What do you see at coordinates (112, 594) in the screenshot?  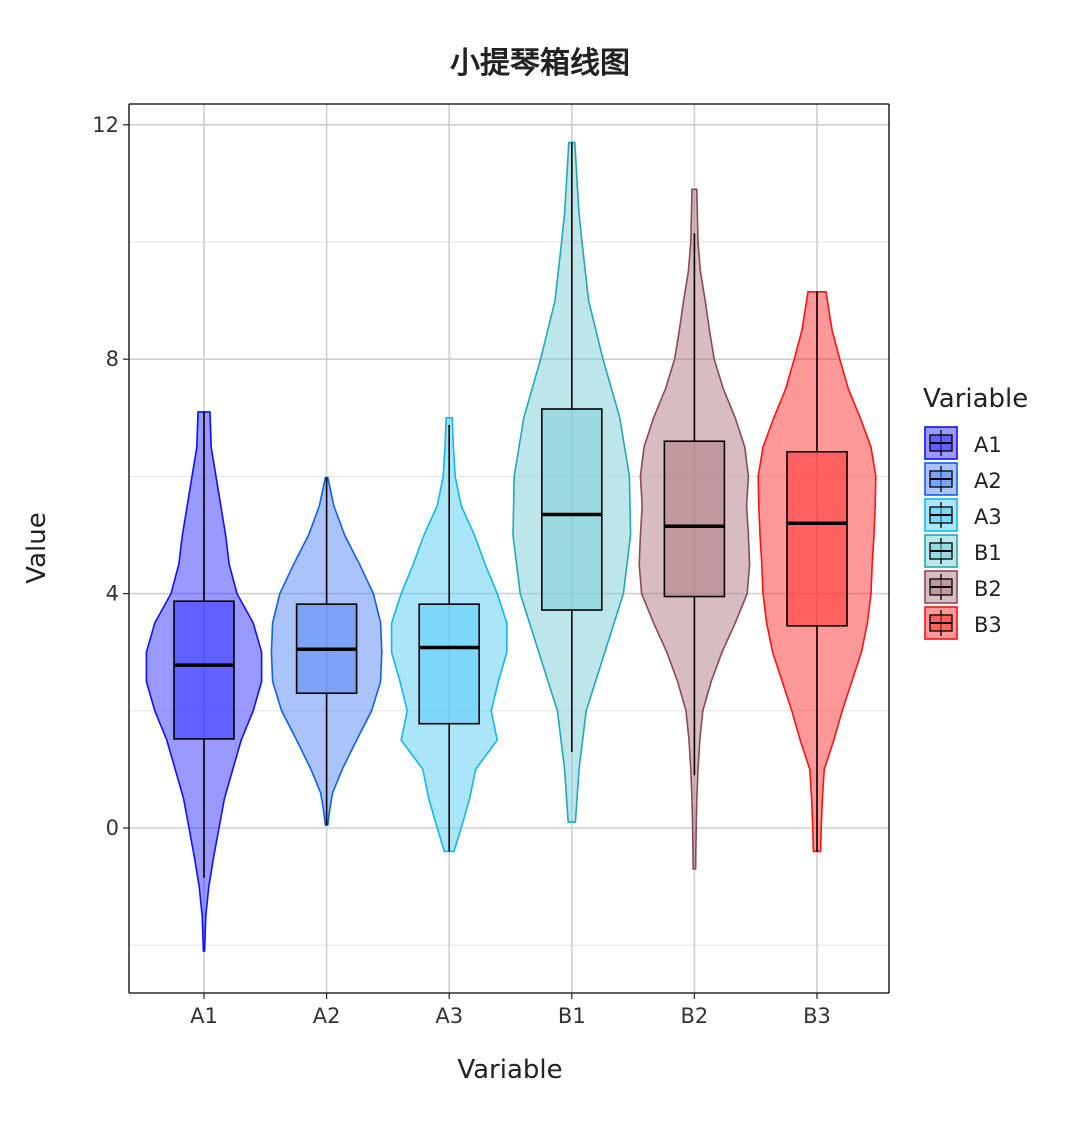 I see `y-tick-label: 4` at bounding box center [112, 594].